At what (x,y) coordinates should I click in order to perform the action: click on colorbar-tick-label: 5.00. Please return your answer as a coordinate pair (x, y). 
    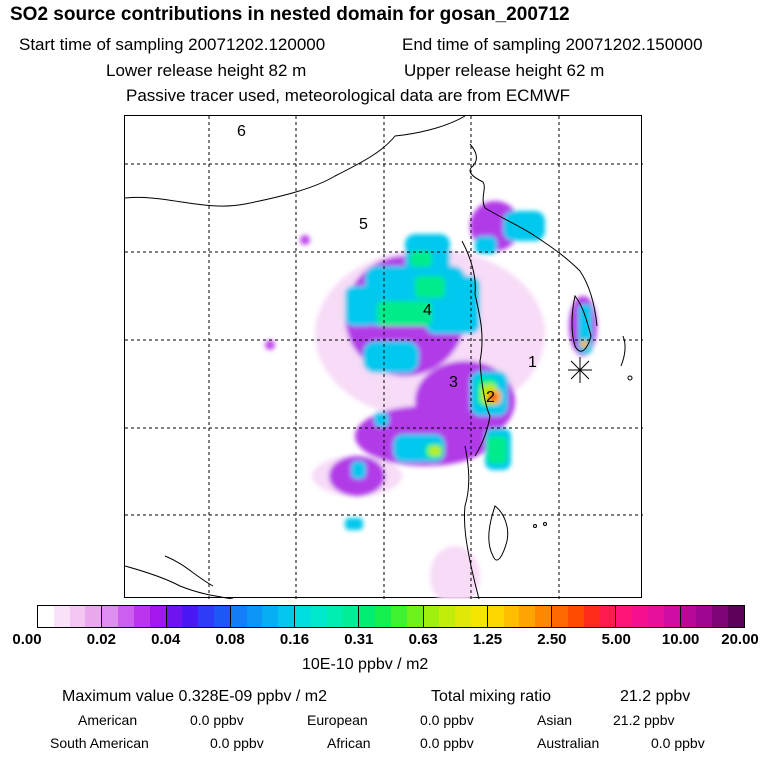
    Looking at the image, I should click on (616, 639).